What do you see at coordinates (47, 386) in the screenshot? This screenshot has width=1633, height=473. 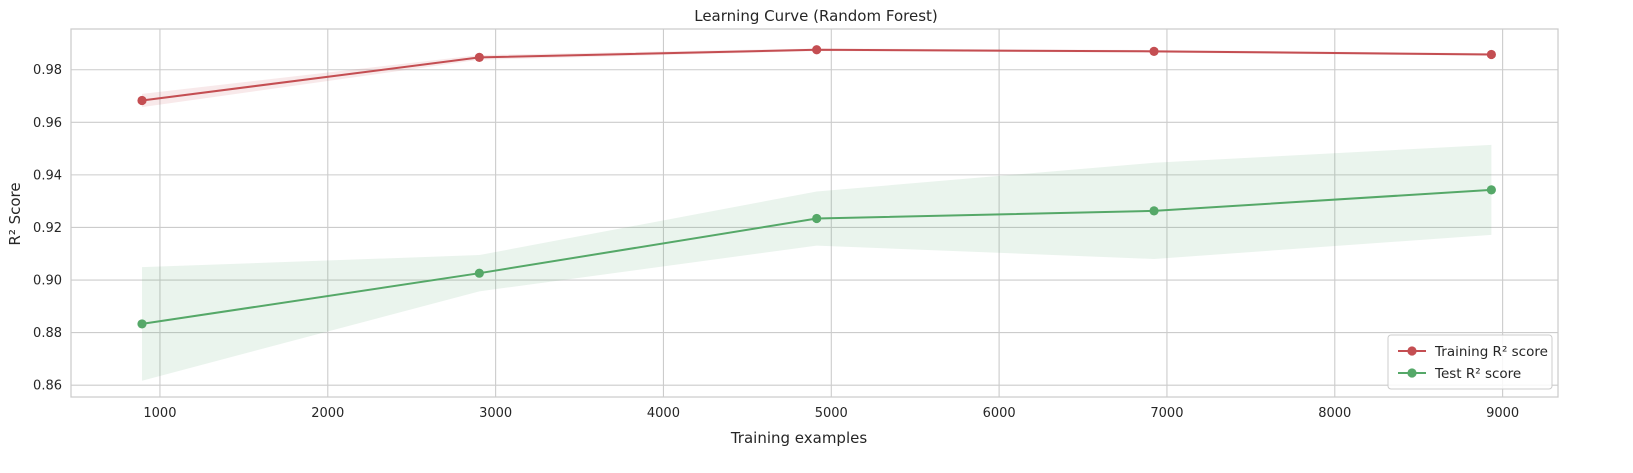 I see `y-tick-label: 0.86` at bounding box center [47, 386].